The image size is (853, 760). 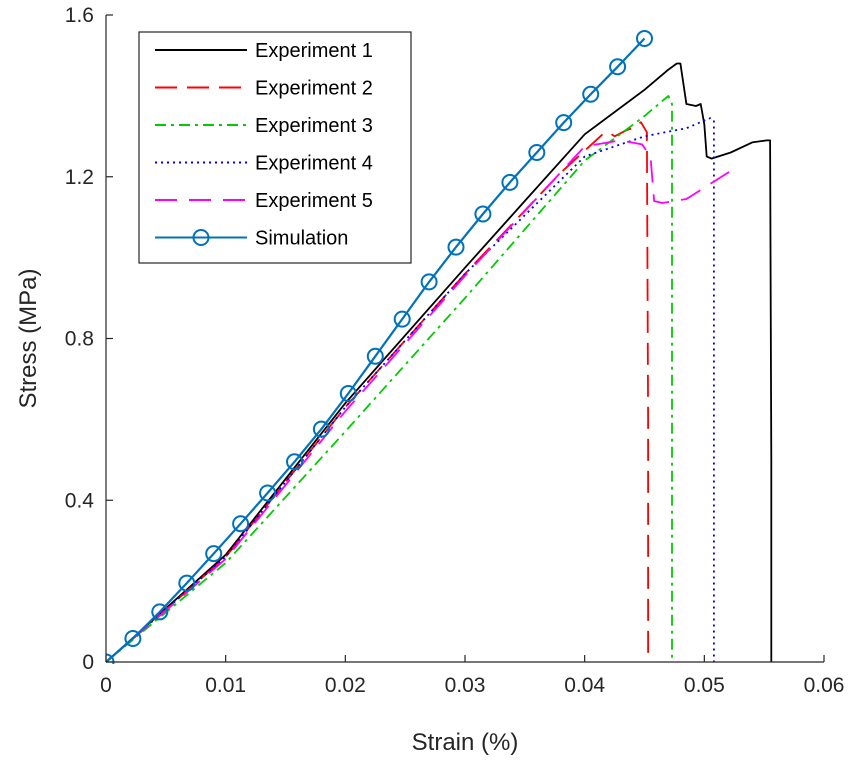 I want to click on legend-box, so click(x=275, y=147).